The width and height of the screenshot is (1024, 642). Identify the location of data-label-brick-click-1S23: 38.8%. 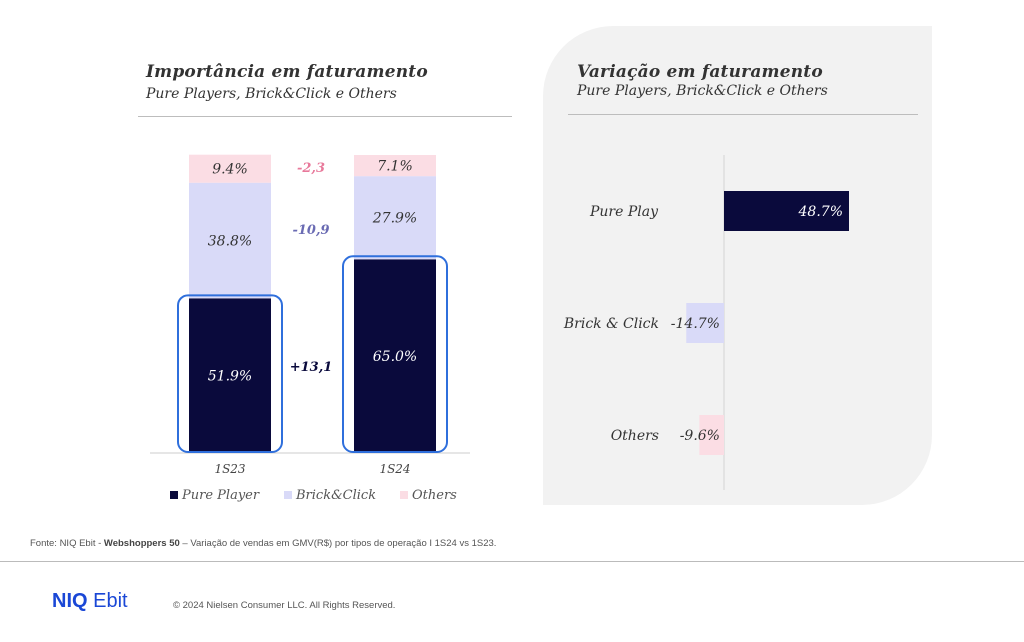
(230, 242).